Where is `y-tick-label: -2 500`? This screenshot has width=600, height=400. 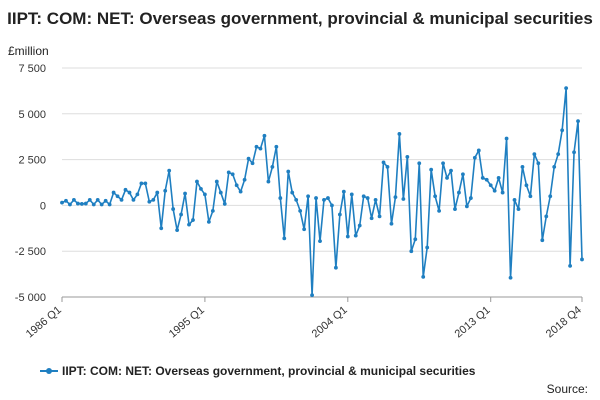 y-tick-label: -2 500 is located at coordinates (30, 252).